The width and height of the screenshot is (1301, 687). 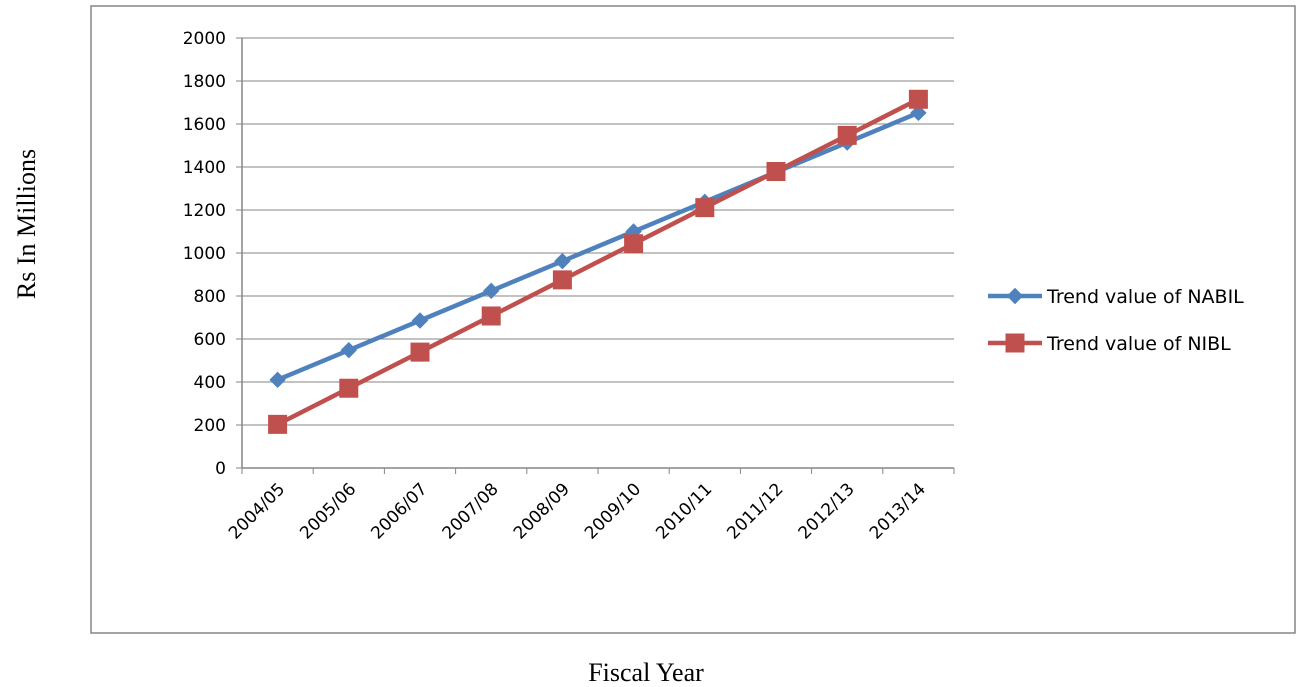 What do you see at coordinates (204, 39) in the screenshot?
I see `y-tick-label: 2000` at bounding box center [204, 39].